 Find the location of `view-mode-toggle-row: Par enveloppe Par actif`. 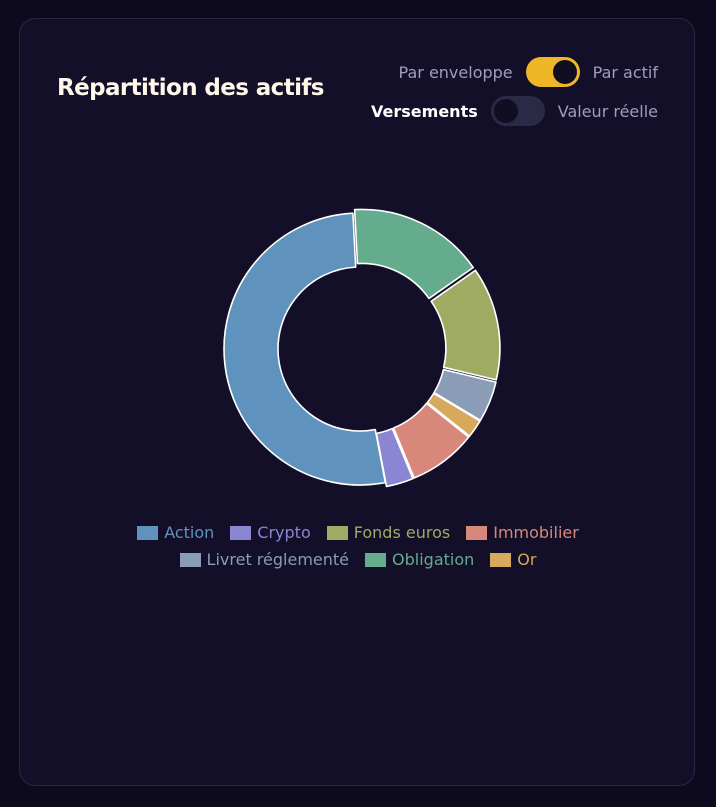

view-mode-toggle-row: Par enveloppe Par actif is located at coordinates (528, 72).